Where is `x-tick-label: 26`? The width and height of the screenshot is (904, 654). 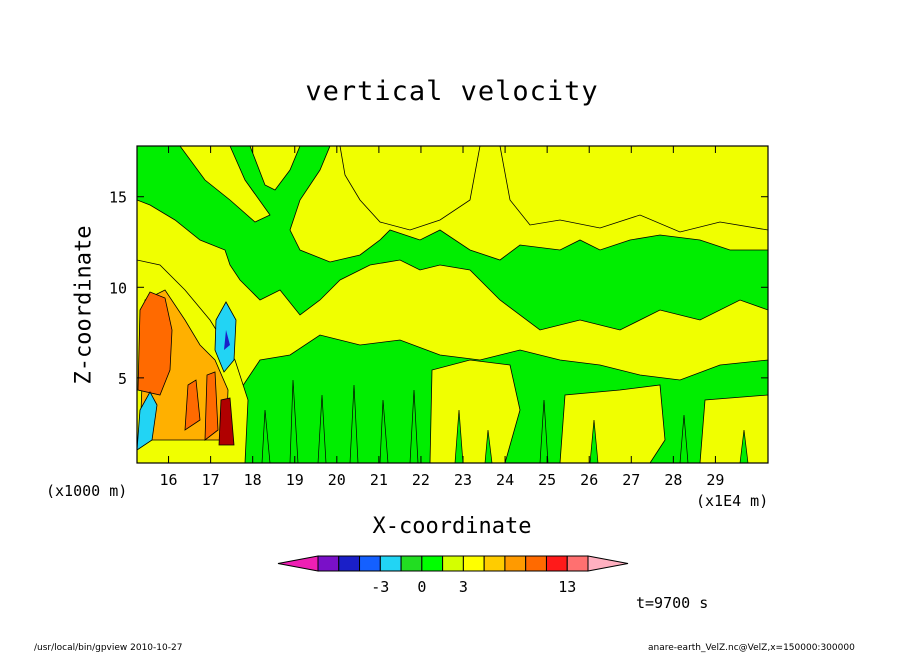
x-tick-label: 26 is located at coordinates (589, 480).